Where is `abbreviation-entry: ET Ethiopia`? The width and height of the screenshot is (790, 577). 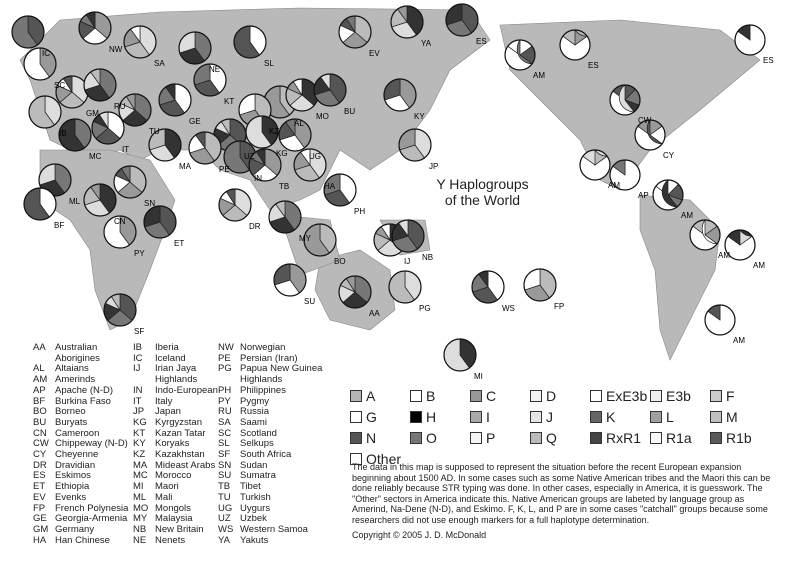
abbreviation-entry: ET Ethiopia is located at coordinates (61, 487).